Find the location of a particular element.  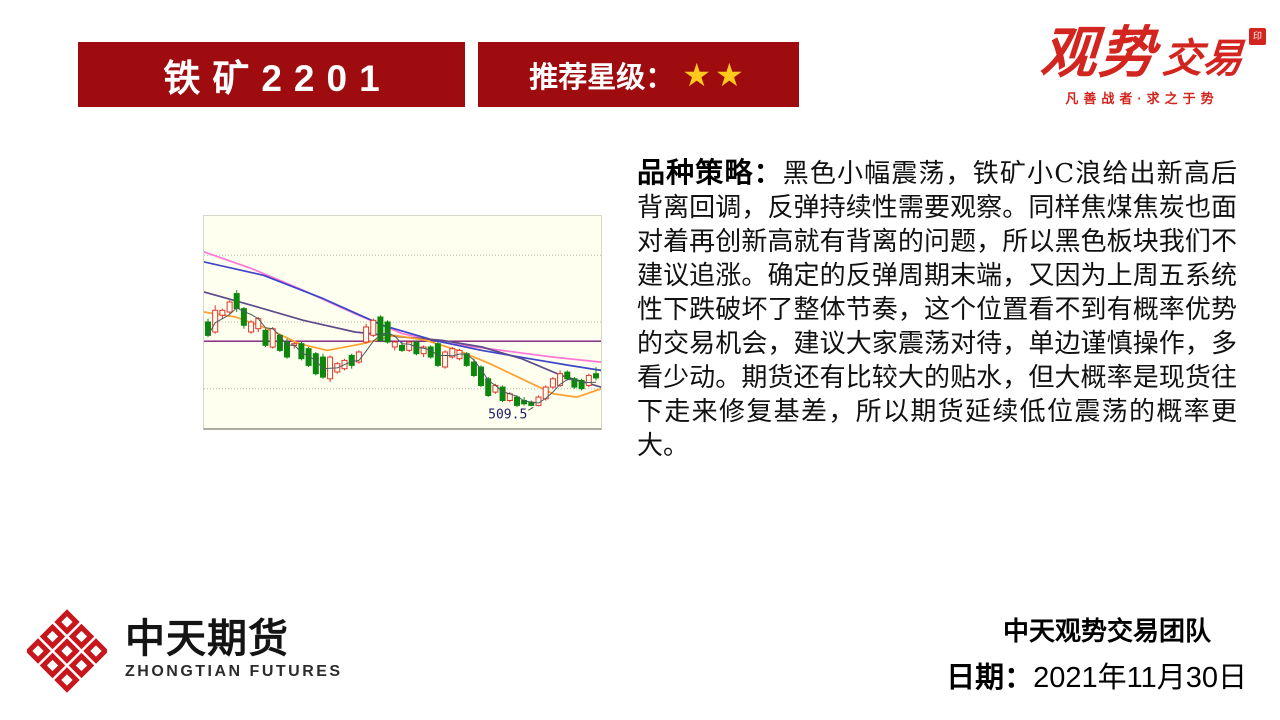

contract-banner: 铁矿2201 is located at coordinates (271, 74).